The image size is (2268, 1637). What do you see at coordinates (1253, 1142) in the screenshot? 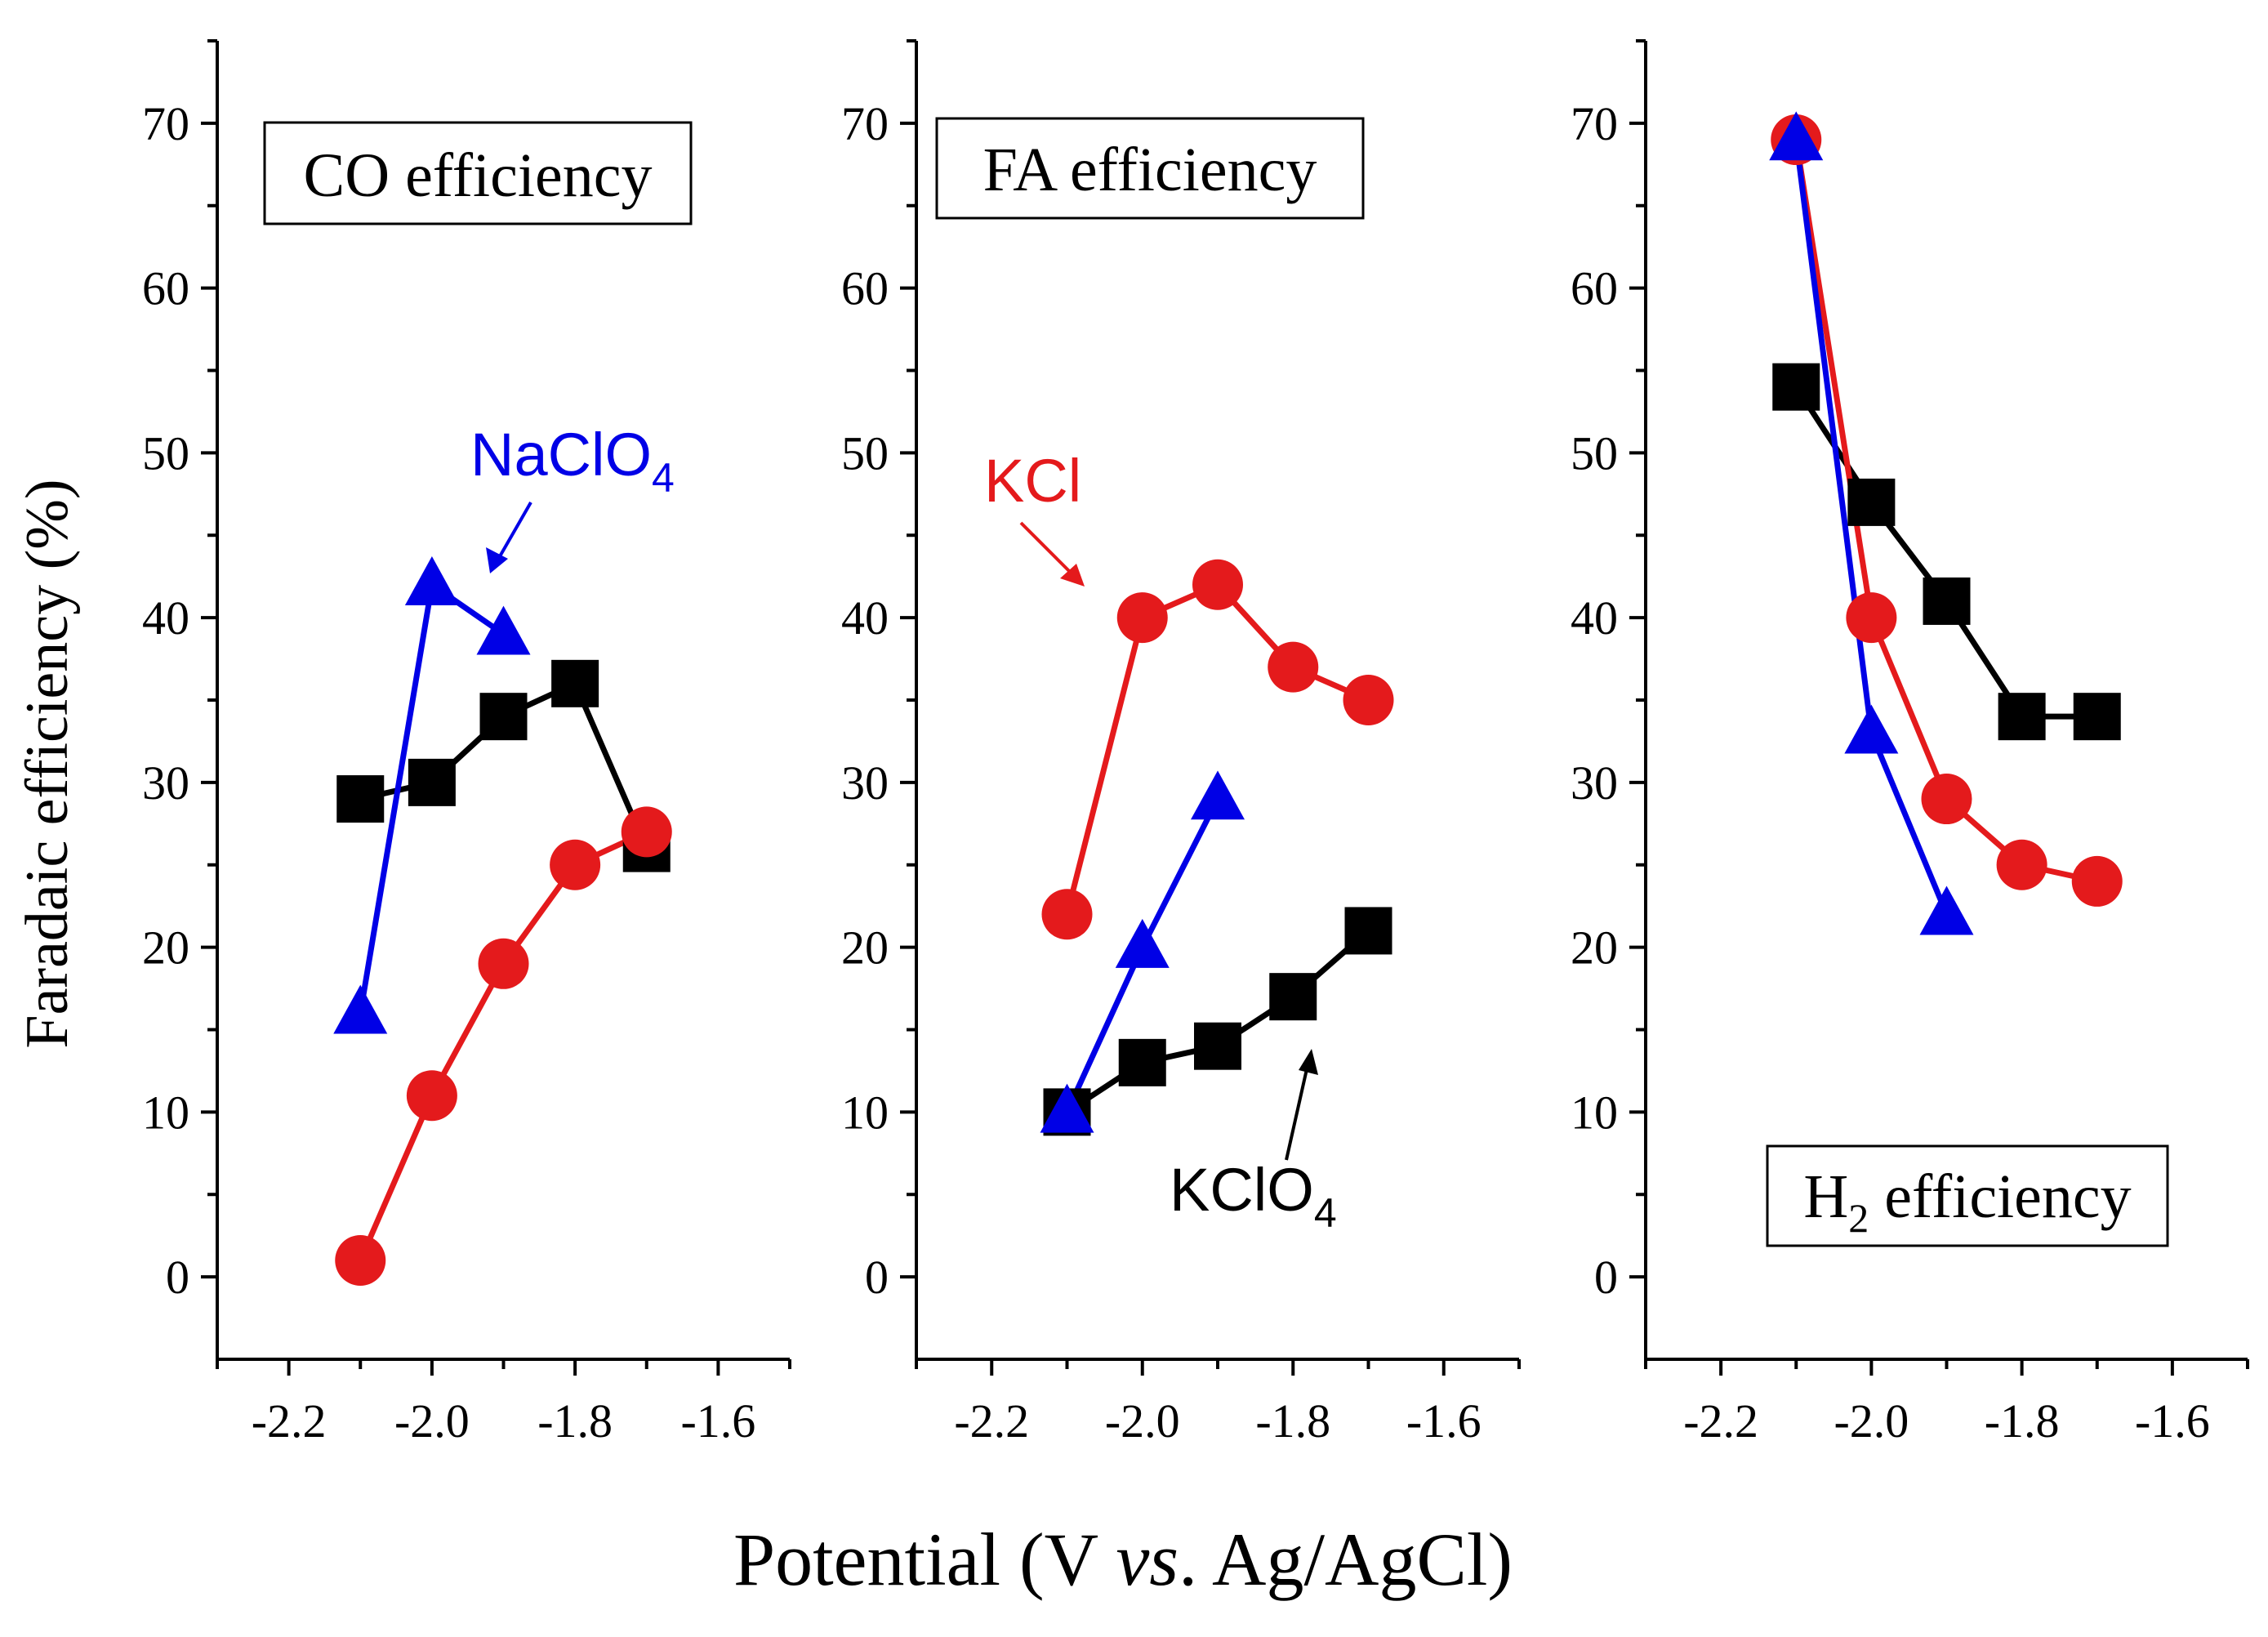
I see `annotation-kclo4: KClO4` at bounding box center [1253, 1142].